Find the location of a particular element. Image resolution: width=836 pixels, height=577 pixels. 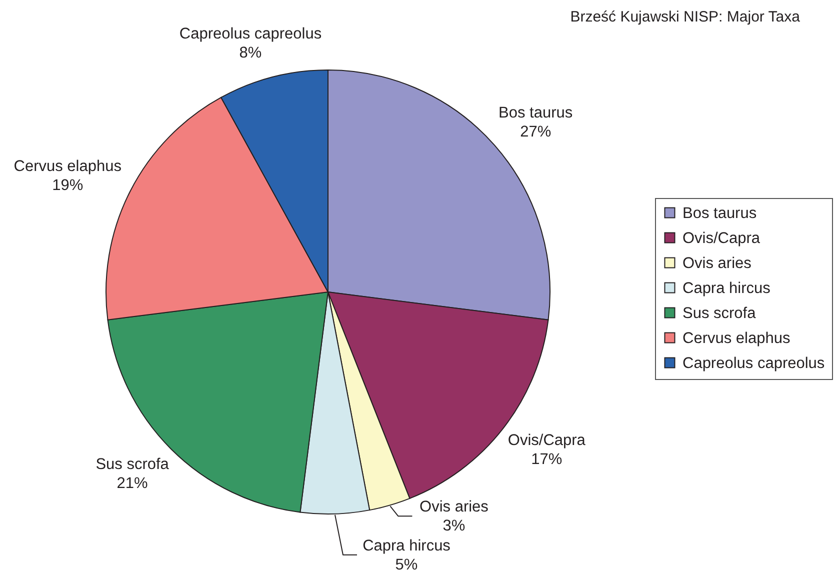

slice-label: Sus scrofa is located at coordinates (133, 465).